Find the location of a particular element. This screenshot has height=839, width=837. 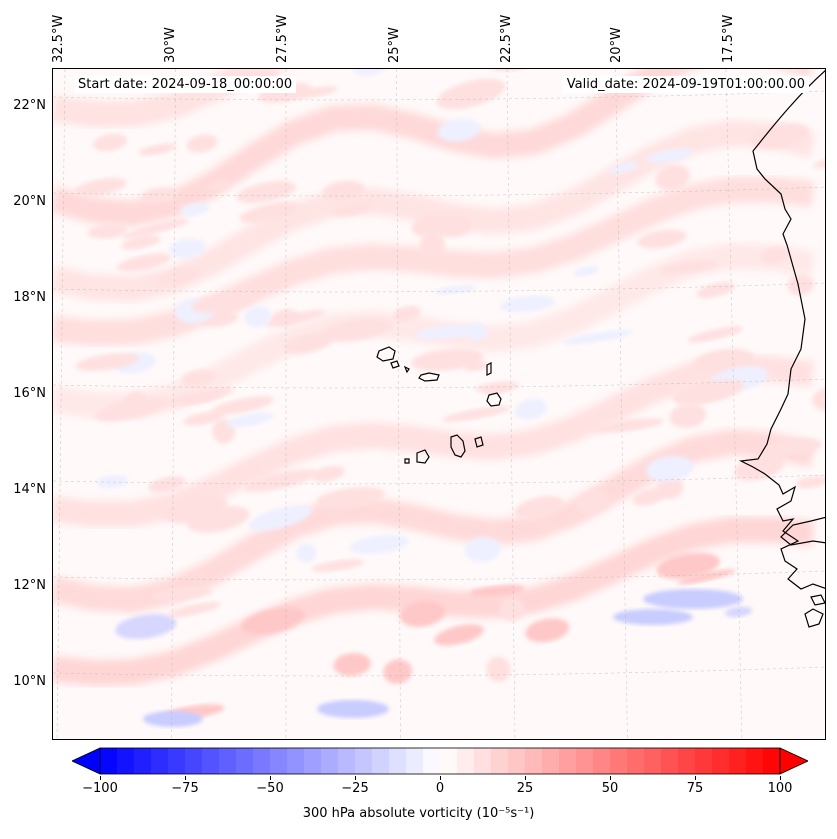

longitude-label: 25°W is located at coordinates (394, 45).